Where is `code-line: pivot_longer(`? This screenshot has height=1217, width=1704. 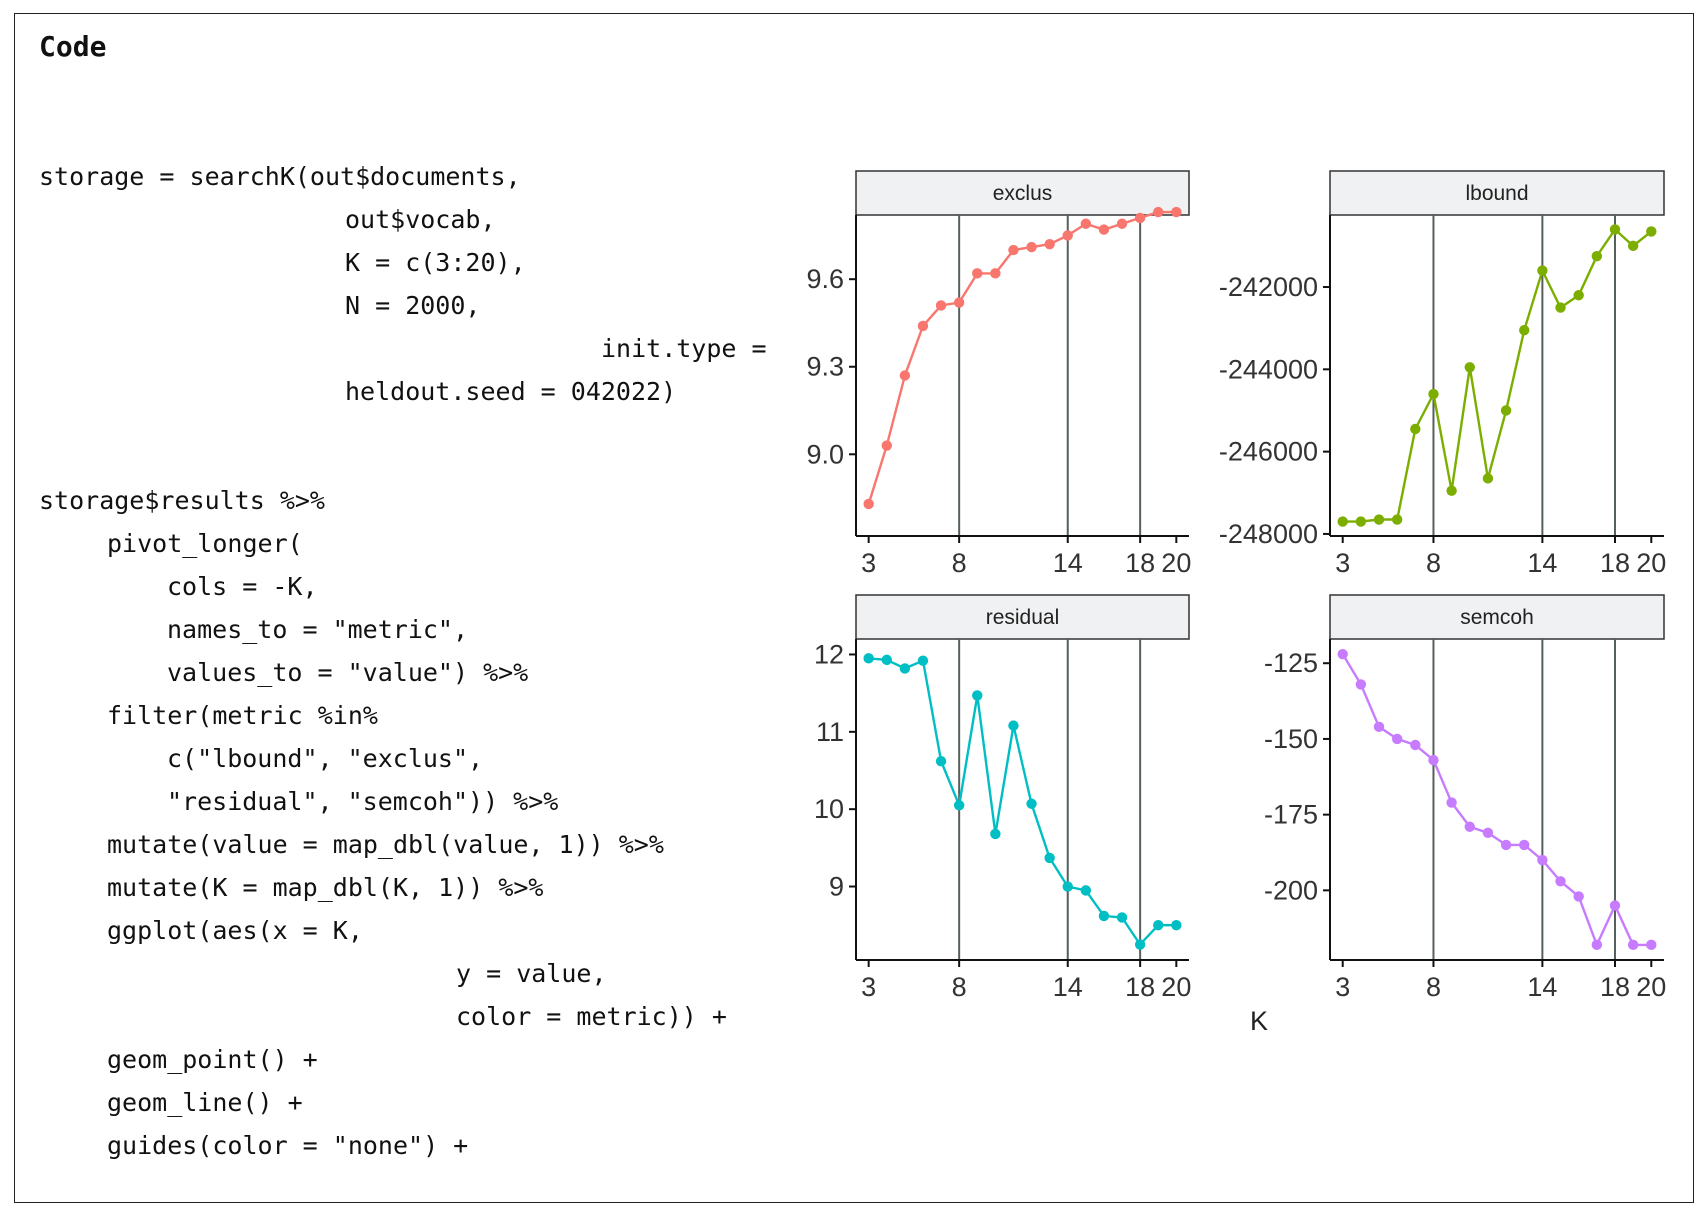 code-line: pivot_longer( is located at coordinates (205, 543).